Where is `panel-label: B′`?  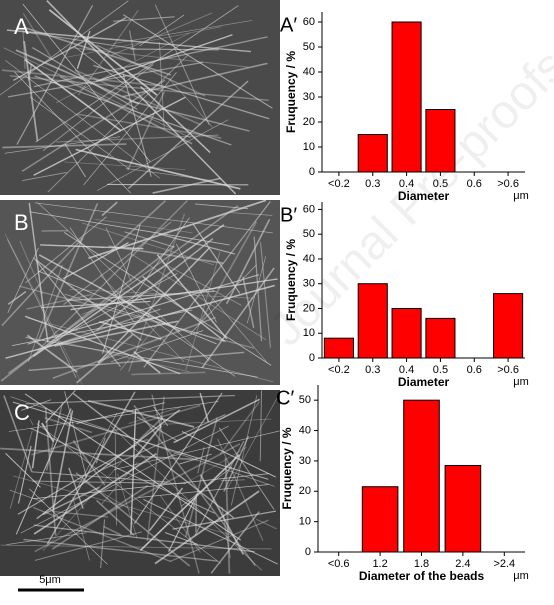 panel-label: B′ is located at coordinates (288, 215).